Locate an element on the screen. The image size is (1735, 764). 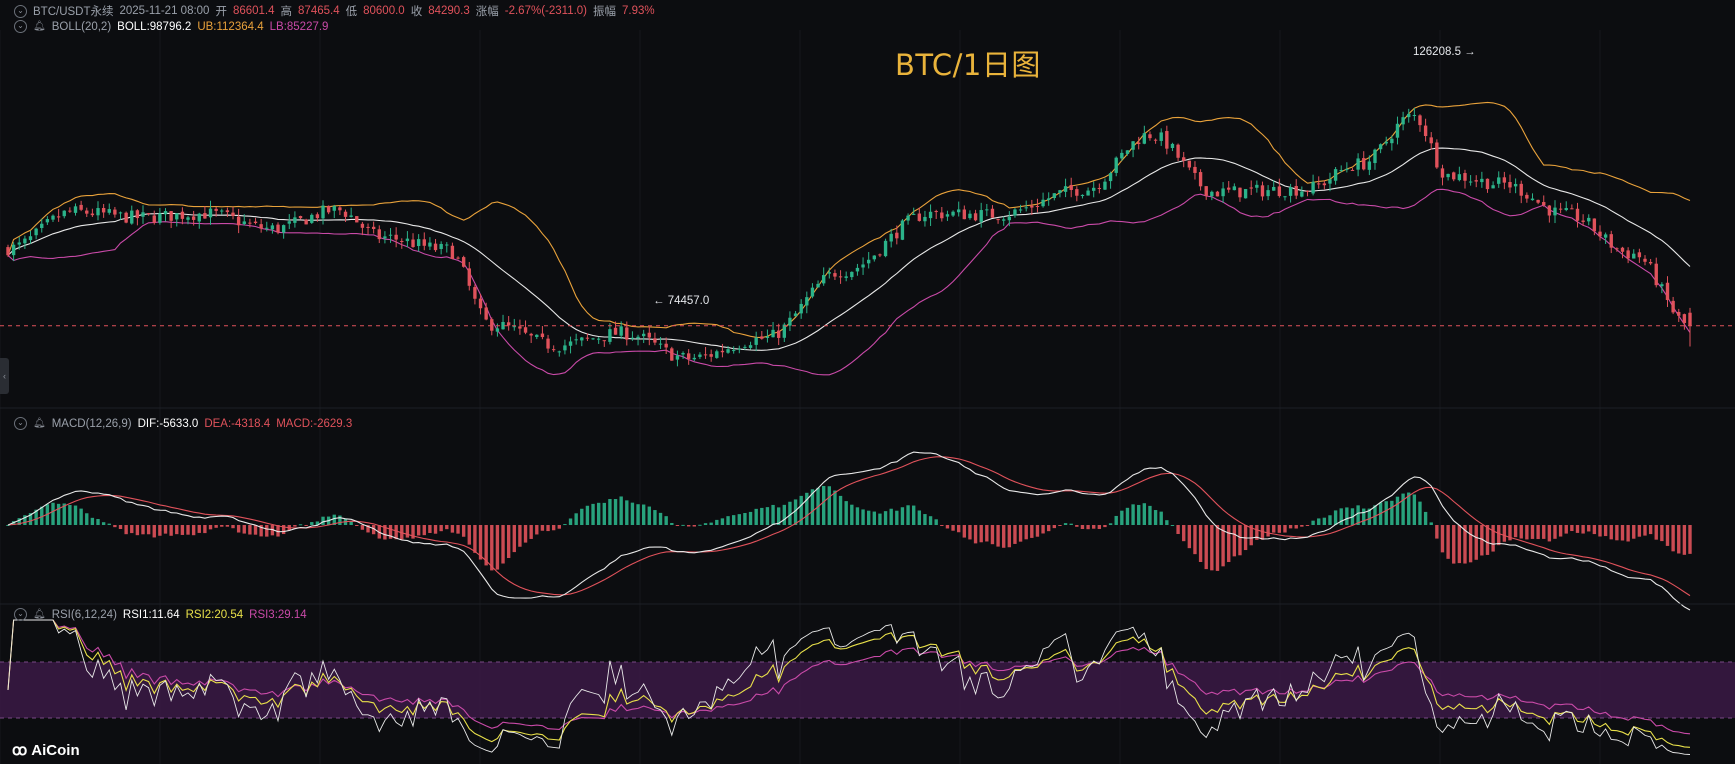
rsi2-value: RSI2:20.54 is located at coordinates (214, 614).